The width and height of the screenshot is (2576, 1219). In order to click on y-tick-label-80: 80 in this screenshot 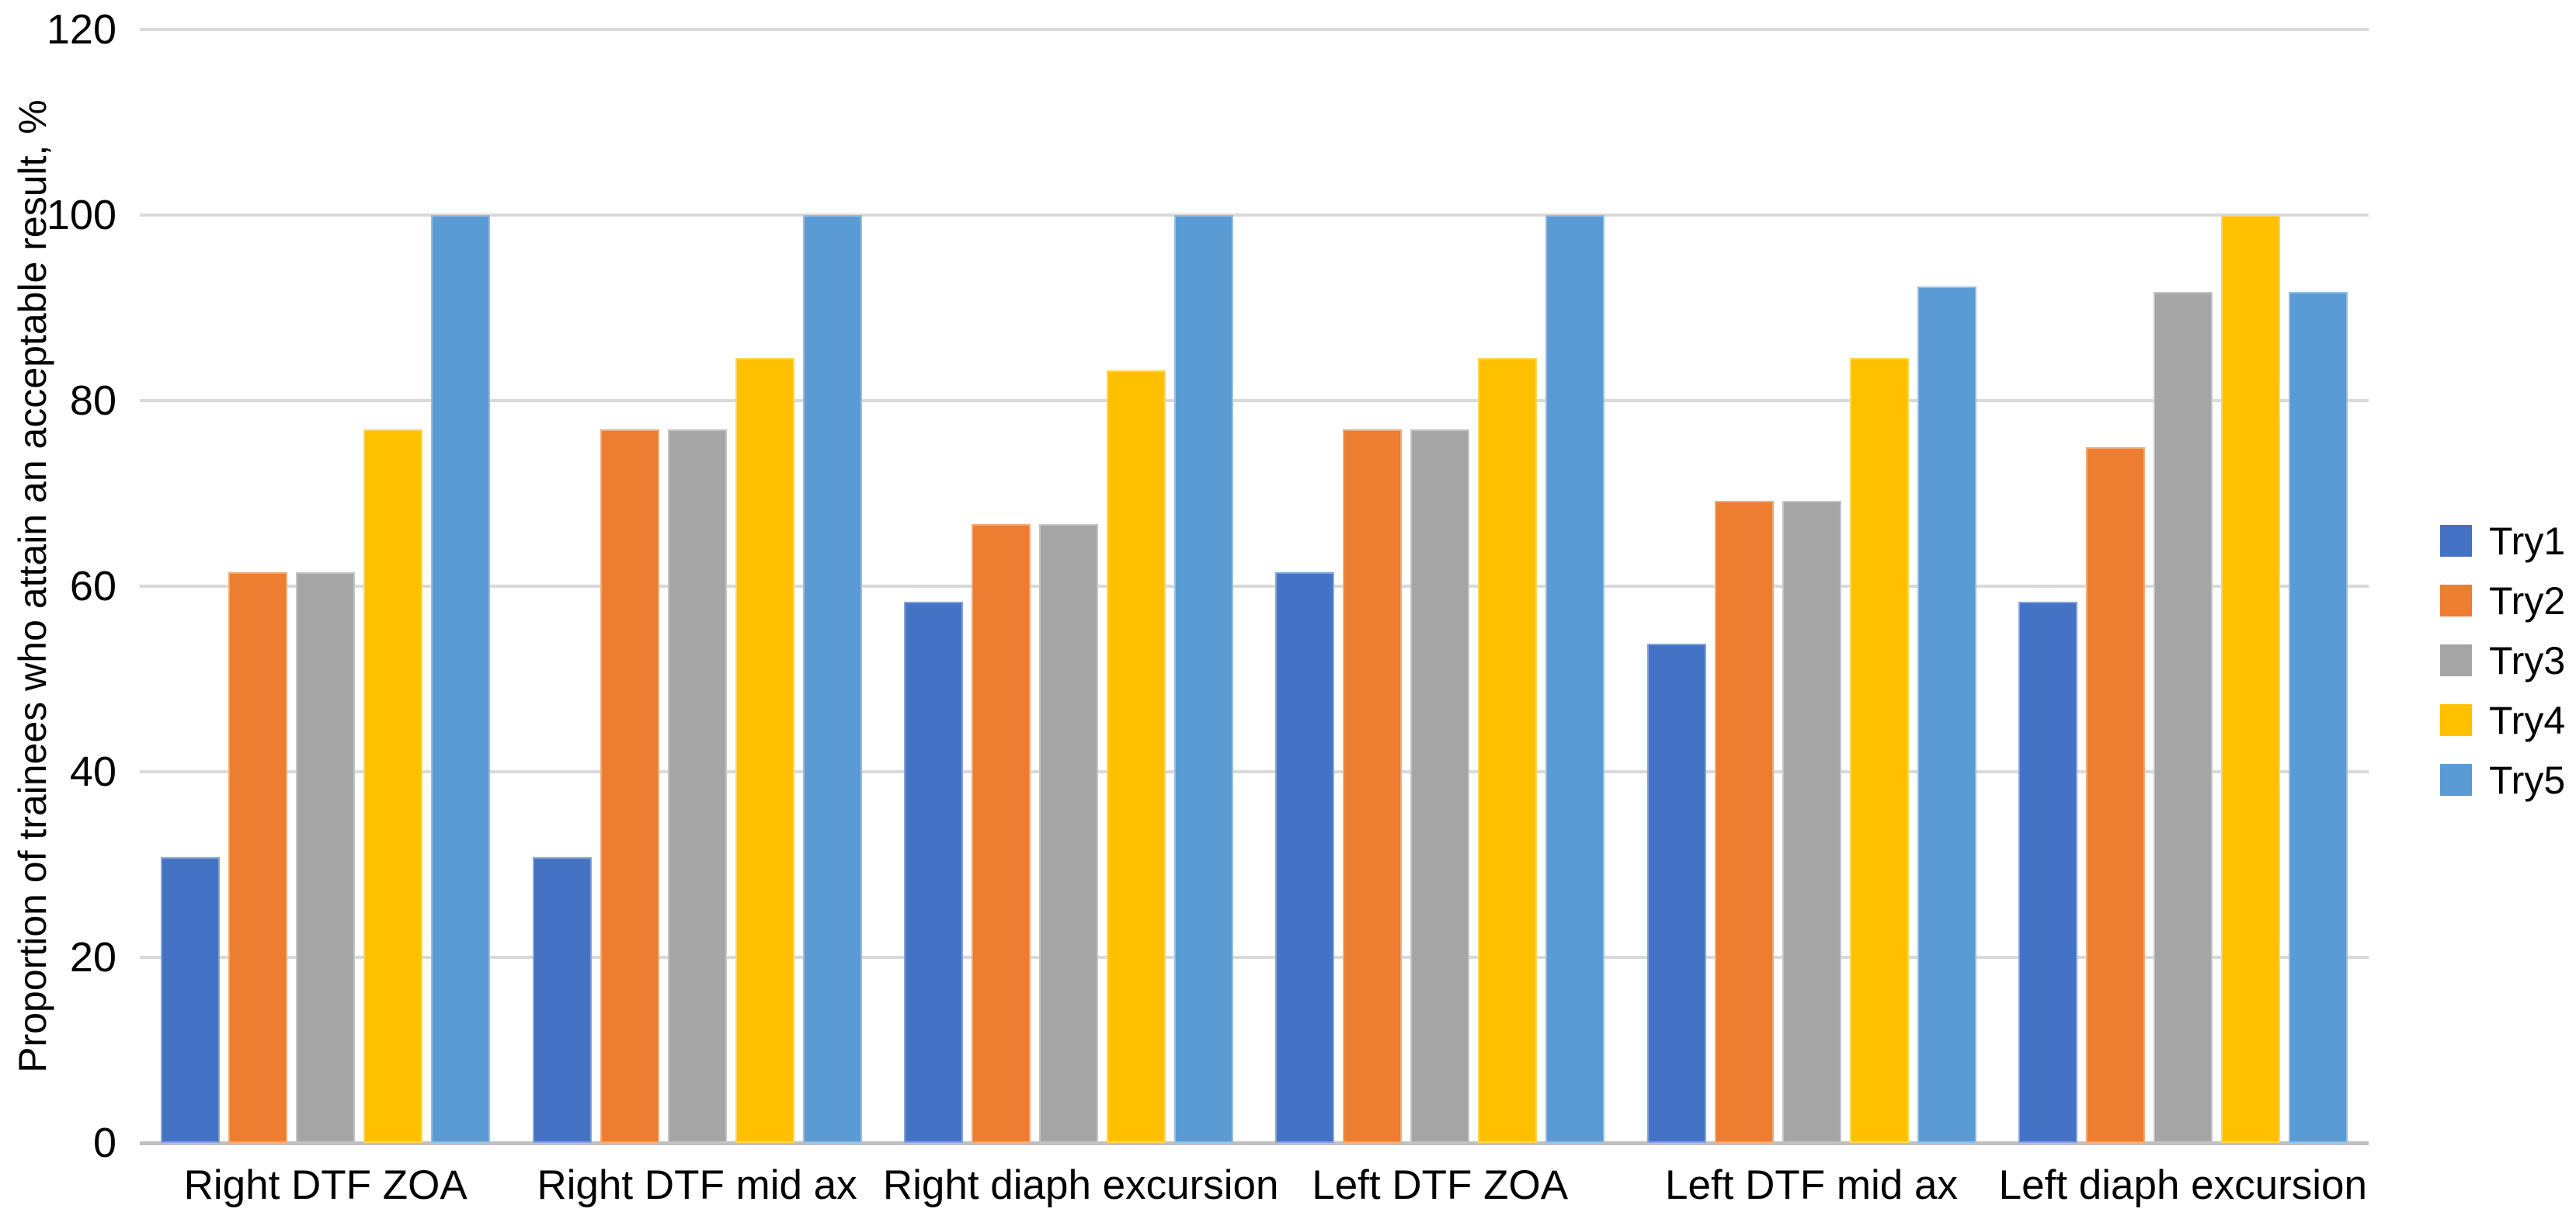, I will do `click(92, 401)`.